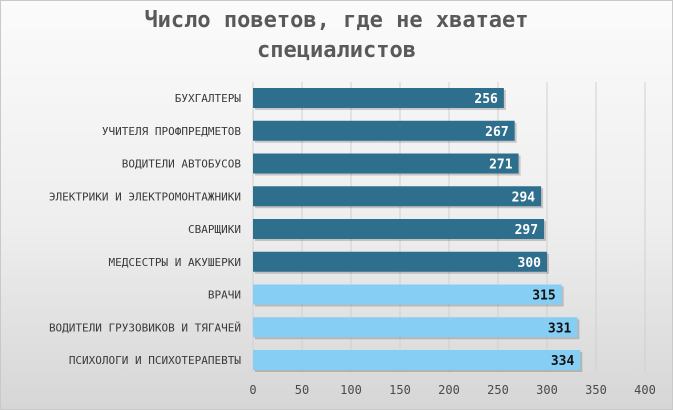  I want to click on x-tick-label: 100, so click(351, 390).